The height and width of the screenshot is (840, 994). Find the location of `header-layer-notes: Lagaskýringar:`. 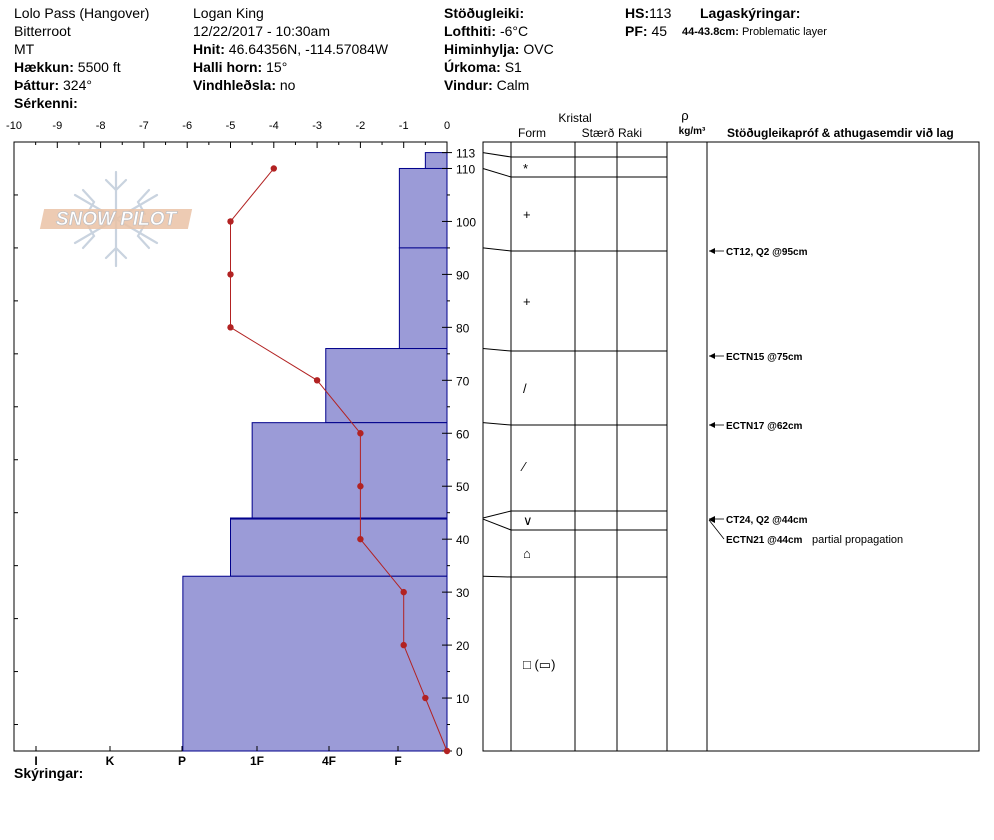

header-layer-notes: Lagaskýringar: is located at coordinates (750, 13).